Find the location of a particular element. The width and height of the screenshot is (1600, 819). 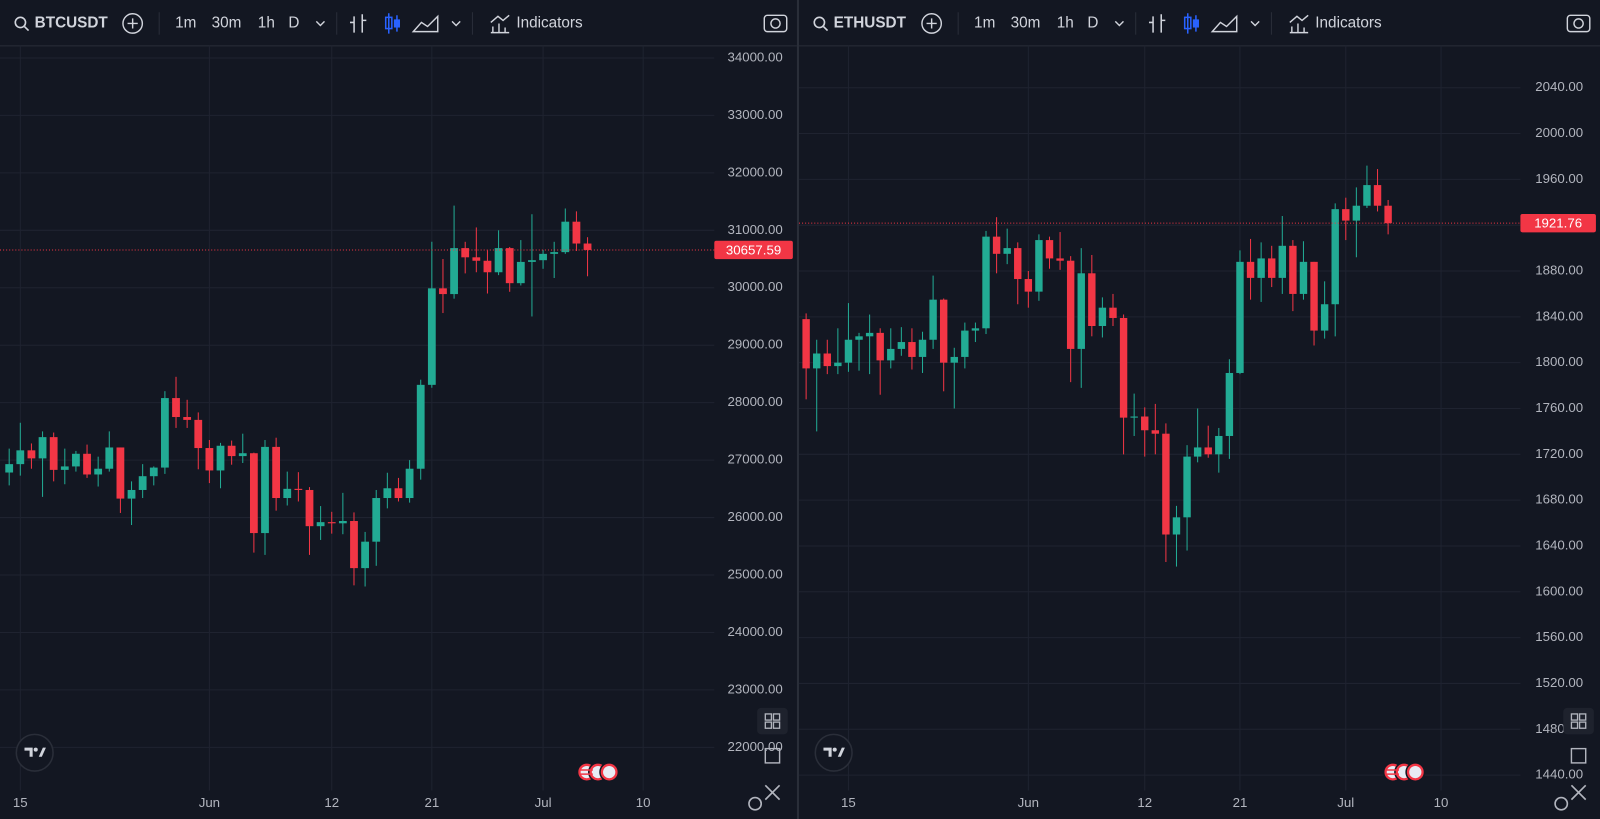

y-tick-label: 30000.00 is located at coordinates (754, 286).